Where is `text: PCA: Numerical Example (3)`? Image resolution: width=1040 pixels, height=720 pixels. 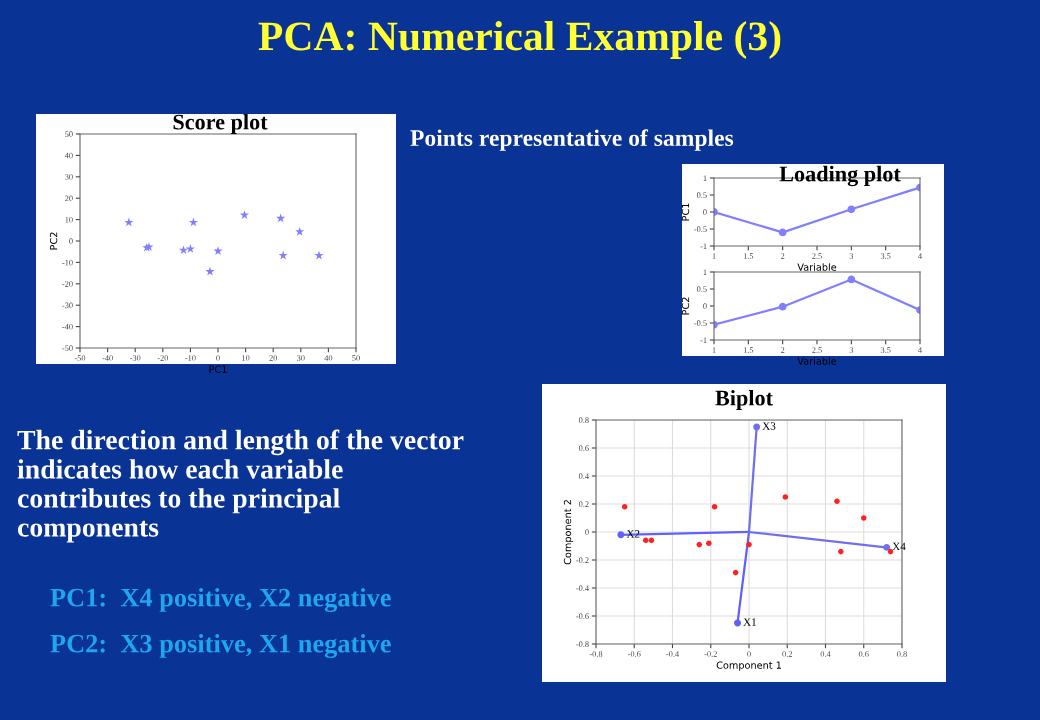 text: PCA: Numerical Example (3) is located at coordinates (519, 40).